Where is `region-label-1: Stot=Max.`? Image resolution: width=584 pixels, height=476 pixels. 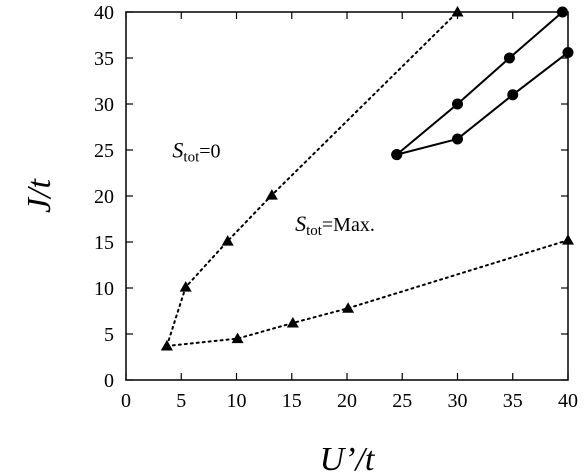
region-label-1: Stot=Max. is located at coordinates (335, 225).